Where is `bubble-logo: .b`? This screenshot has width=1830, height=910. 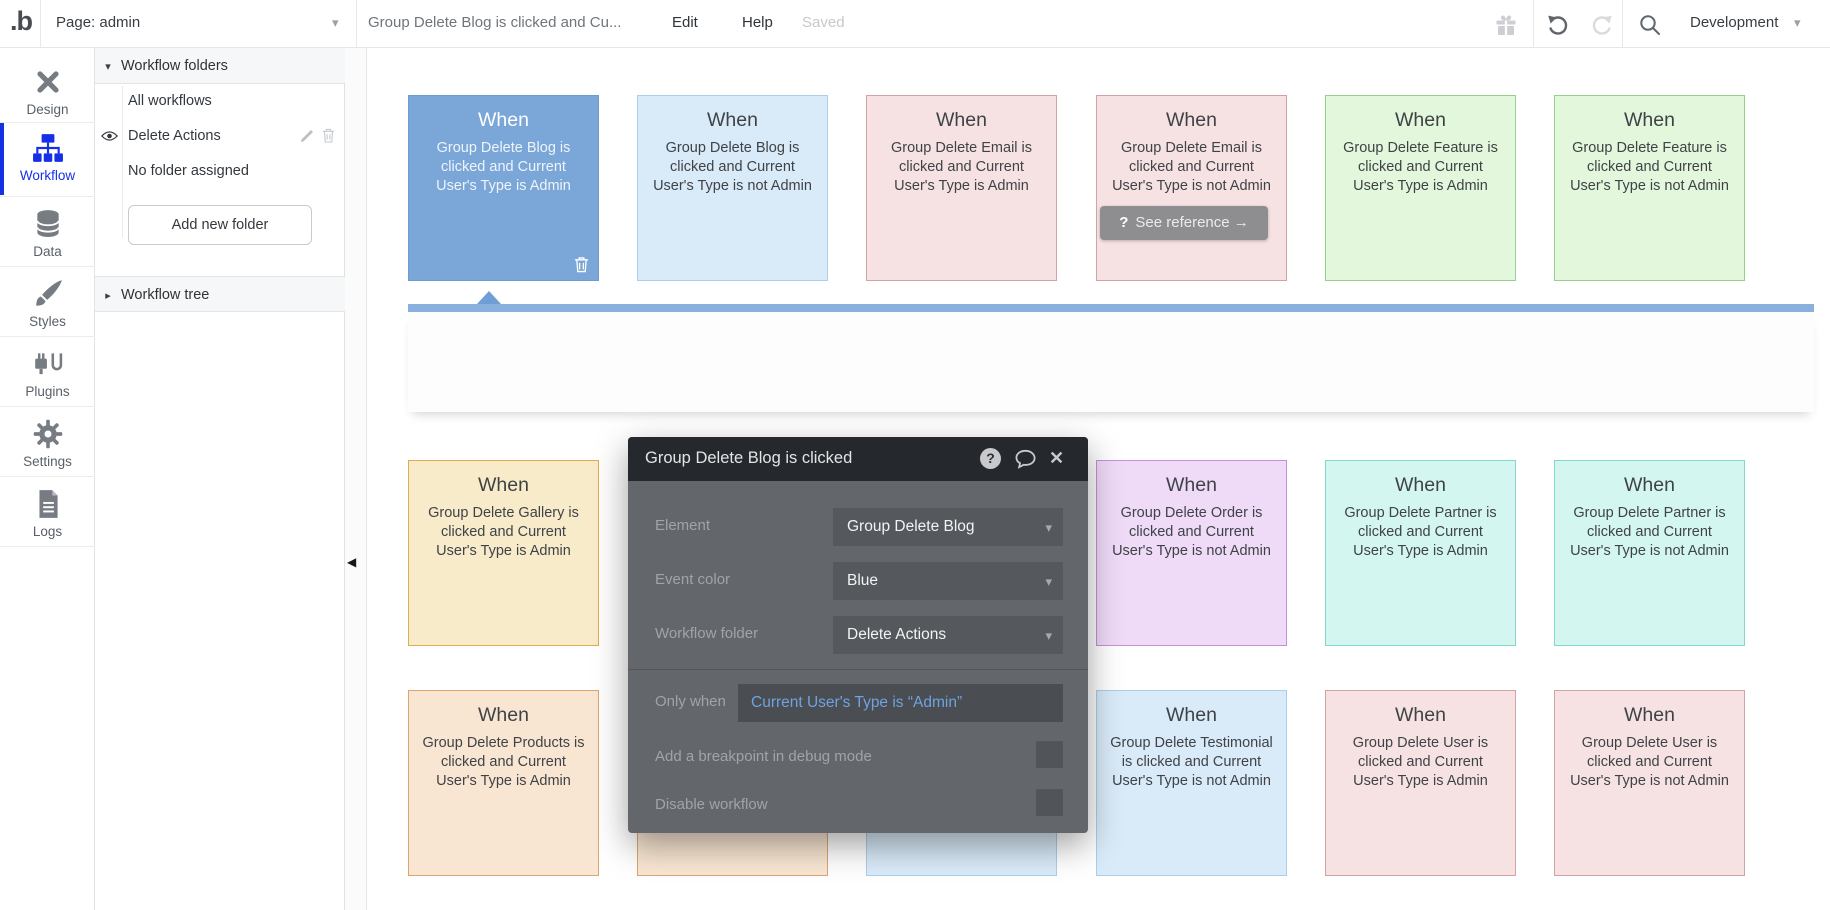 bubble-logo: .b is located at coordinates (21, 21).